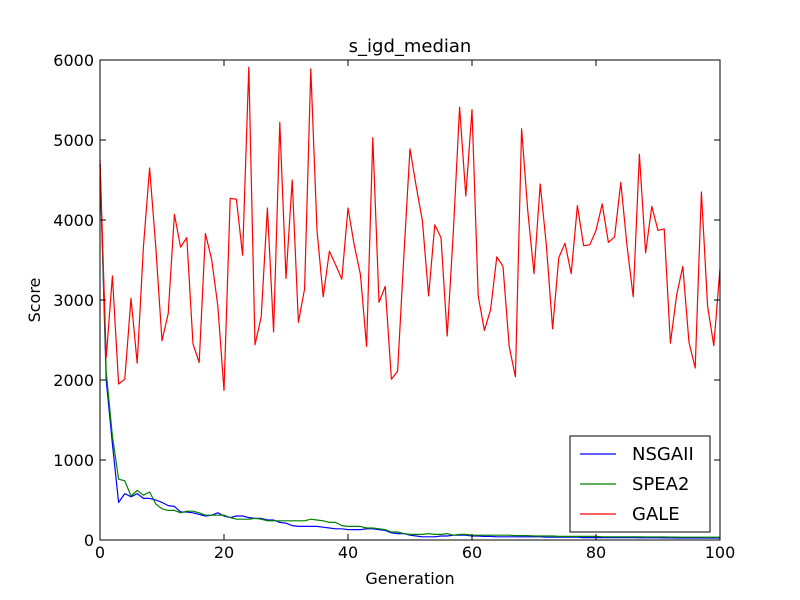 This screenshot has height=600, width=800. I want to click on legend: NSGAII SPEA2 GALE, so click(640, 484).